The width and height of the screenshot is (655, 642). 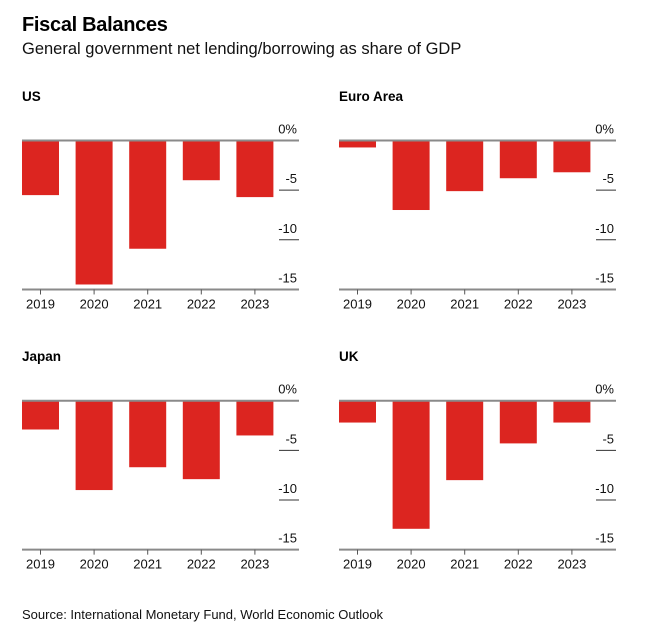 What do you see at coordinates (41, 356) in the screenshot?
I see `panel-title: Japan` at bounding box center [41, 356].